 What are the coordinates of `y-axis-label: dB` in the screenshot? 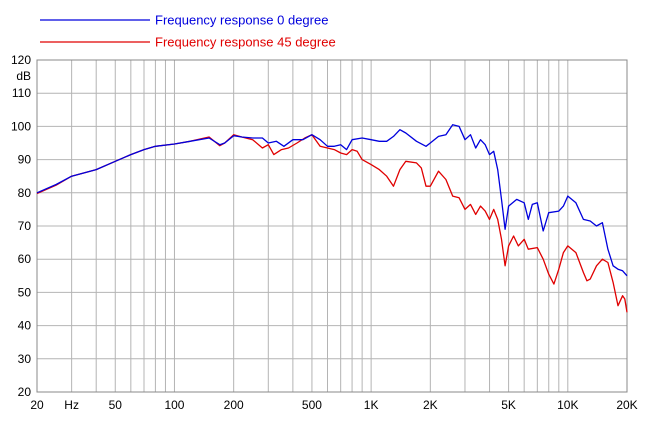 It's located at (23, 76).